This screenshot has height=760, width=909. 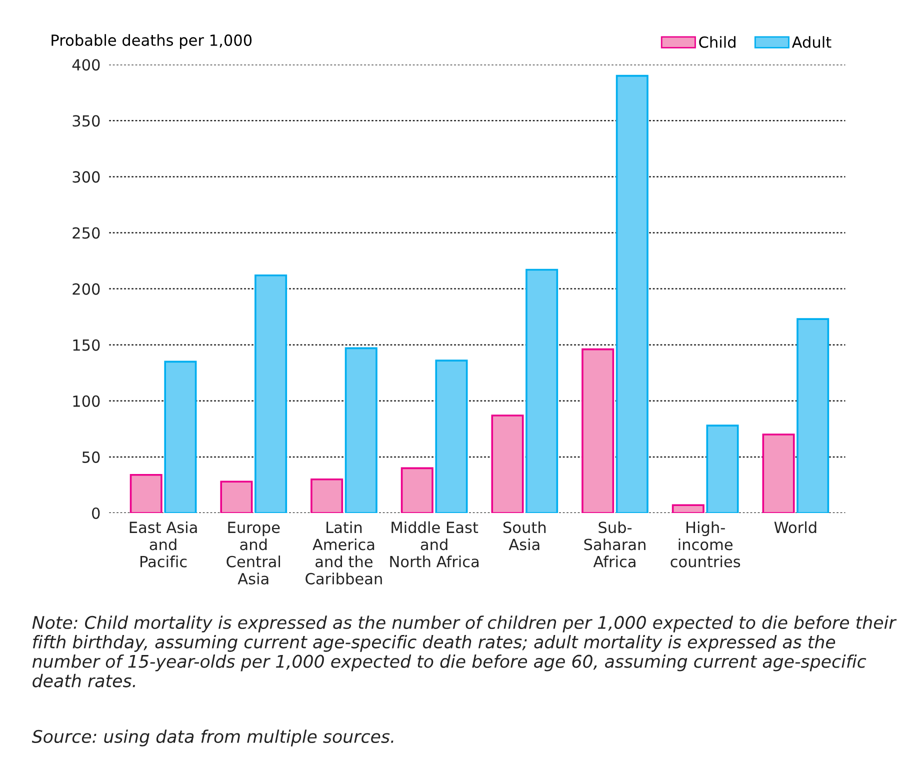 I want to click on text: Note: Child mortality is expressed as the number of children per 1,000 expected to die before their fifth birthday, assuming current age-specific death rates; adult mortality is expressed as the number of 15-year-olds per 1,000 expected to die before age 60, assuming current age-specific death rates., so click(x=464, y=652).